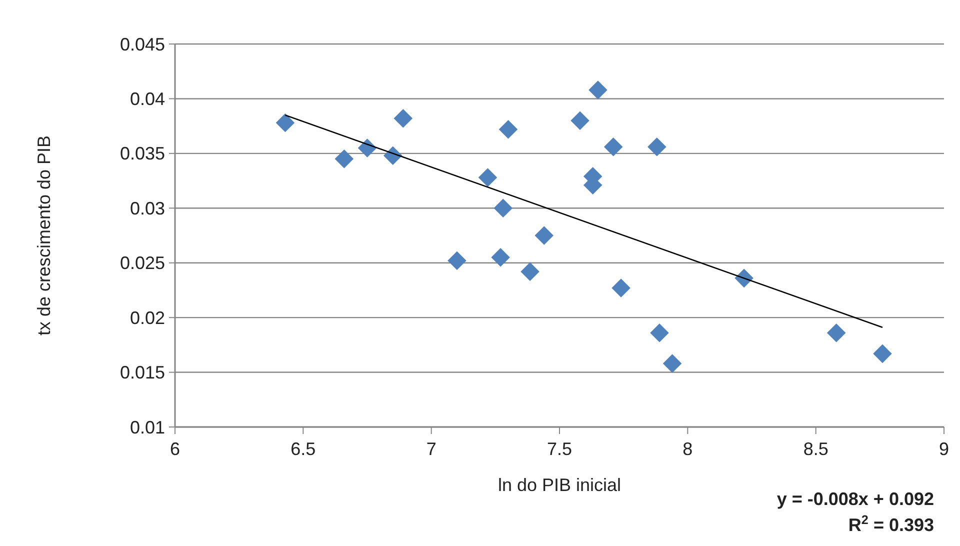 This screenshot has height=546, width=960. Describe the element at coordinates (142, 154) in the screenshot. I see `y-tick-label: 0.035` at that location.